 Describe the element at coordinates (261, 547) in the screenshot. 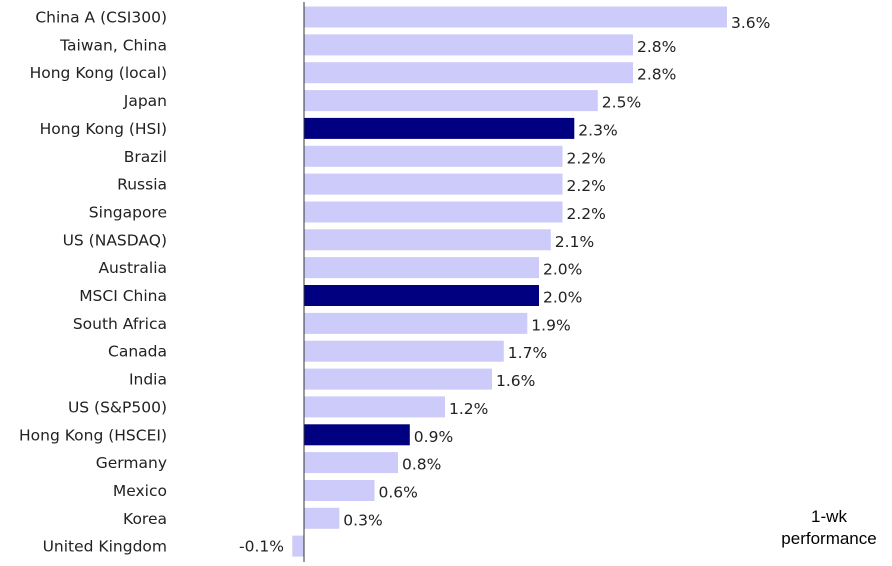

I see `value-label: -0.1%` at that location.